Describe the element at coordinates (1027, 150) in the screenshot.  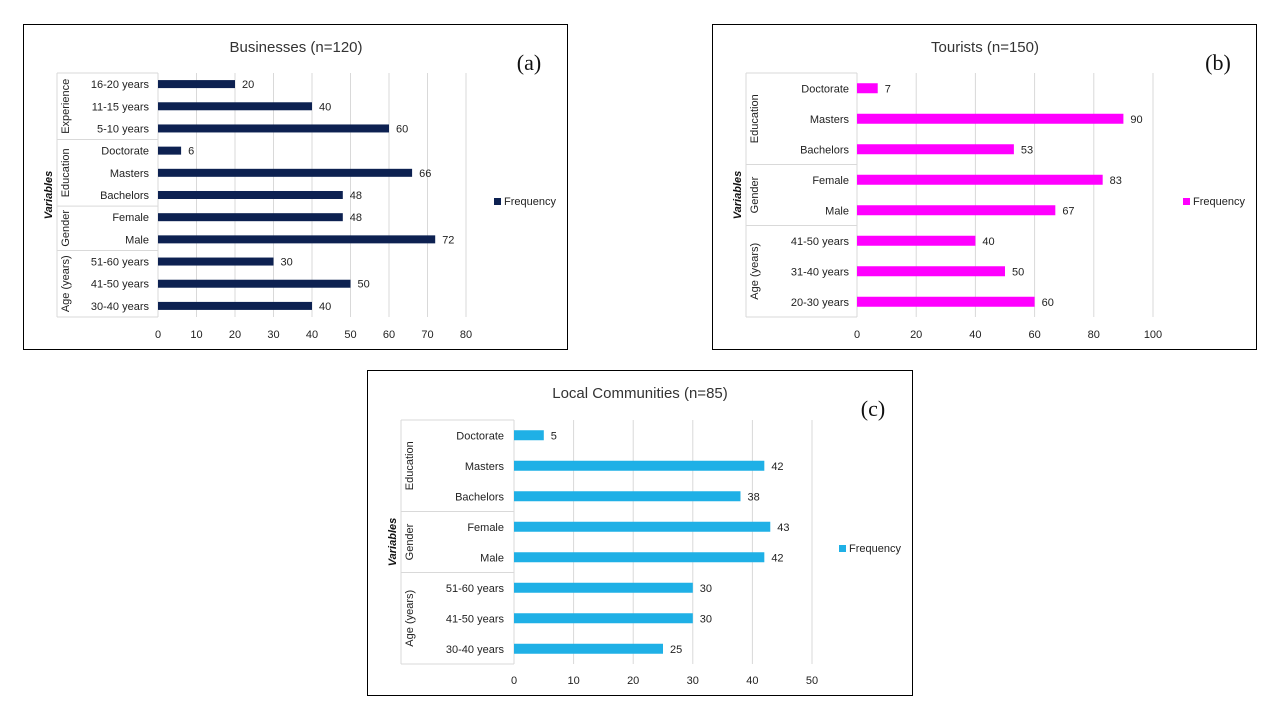
I see `data-label: 53` at that location.